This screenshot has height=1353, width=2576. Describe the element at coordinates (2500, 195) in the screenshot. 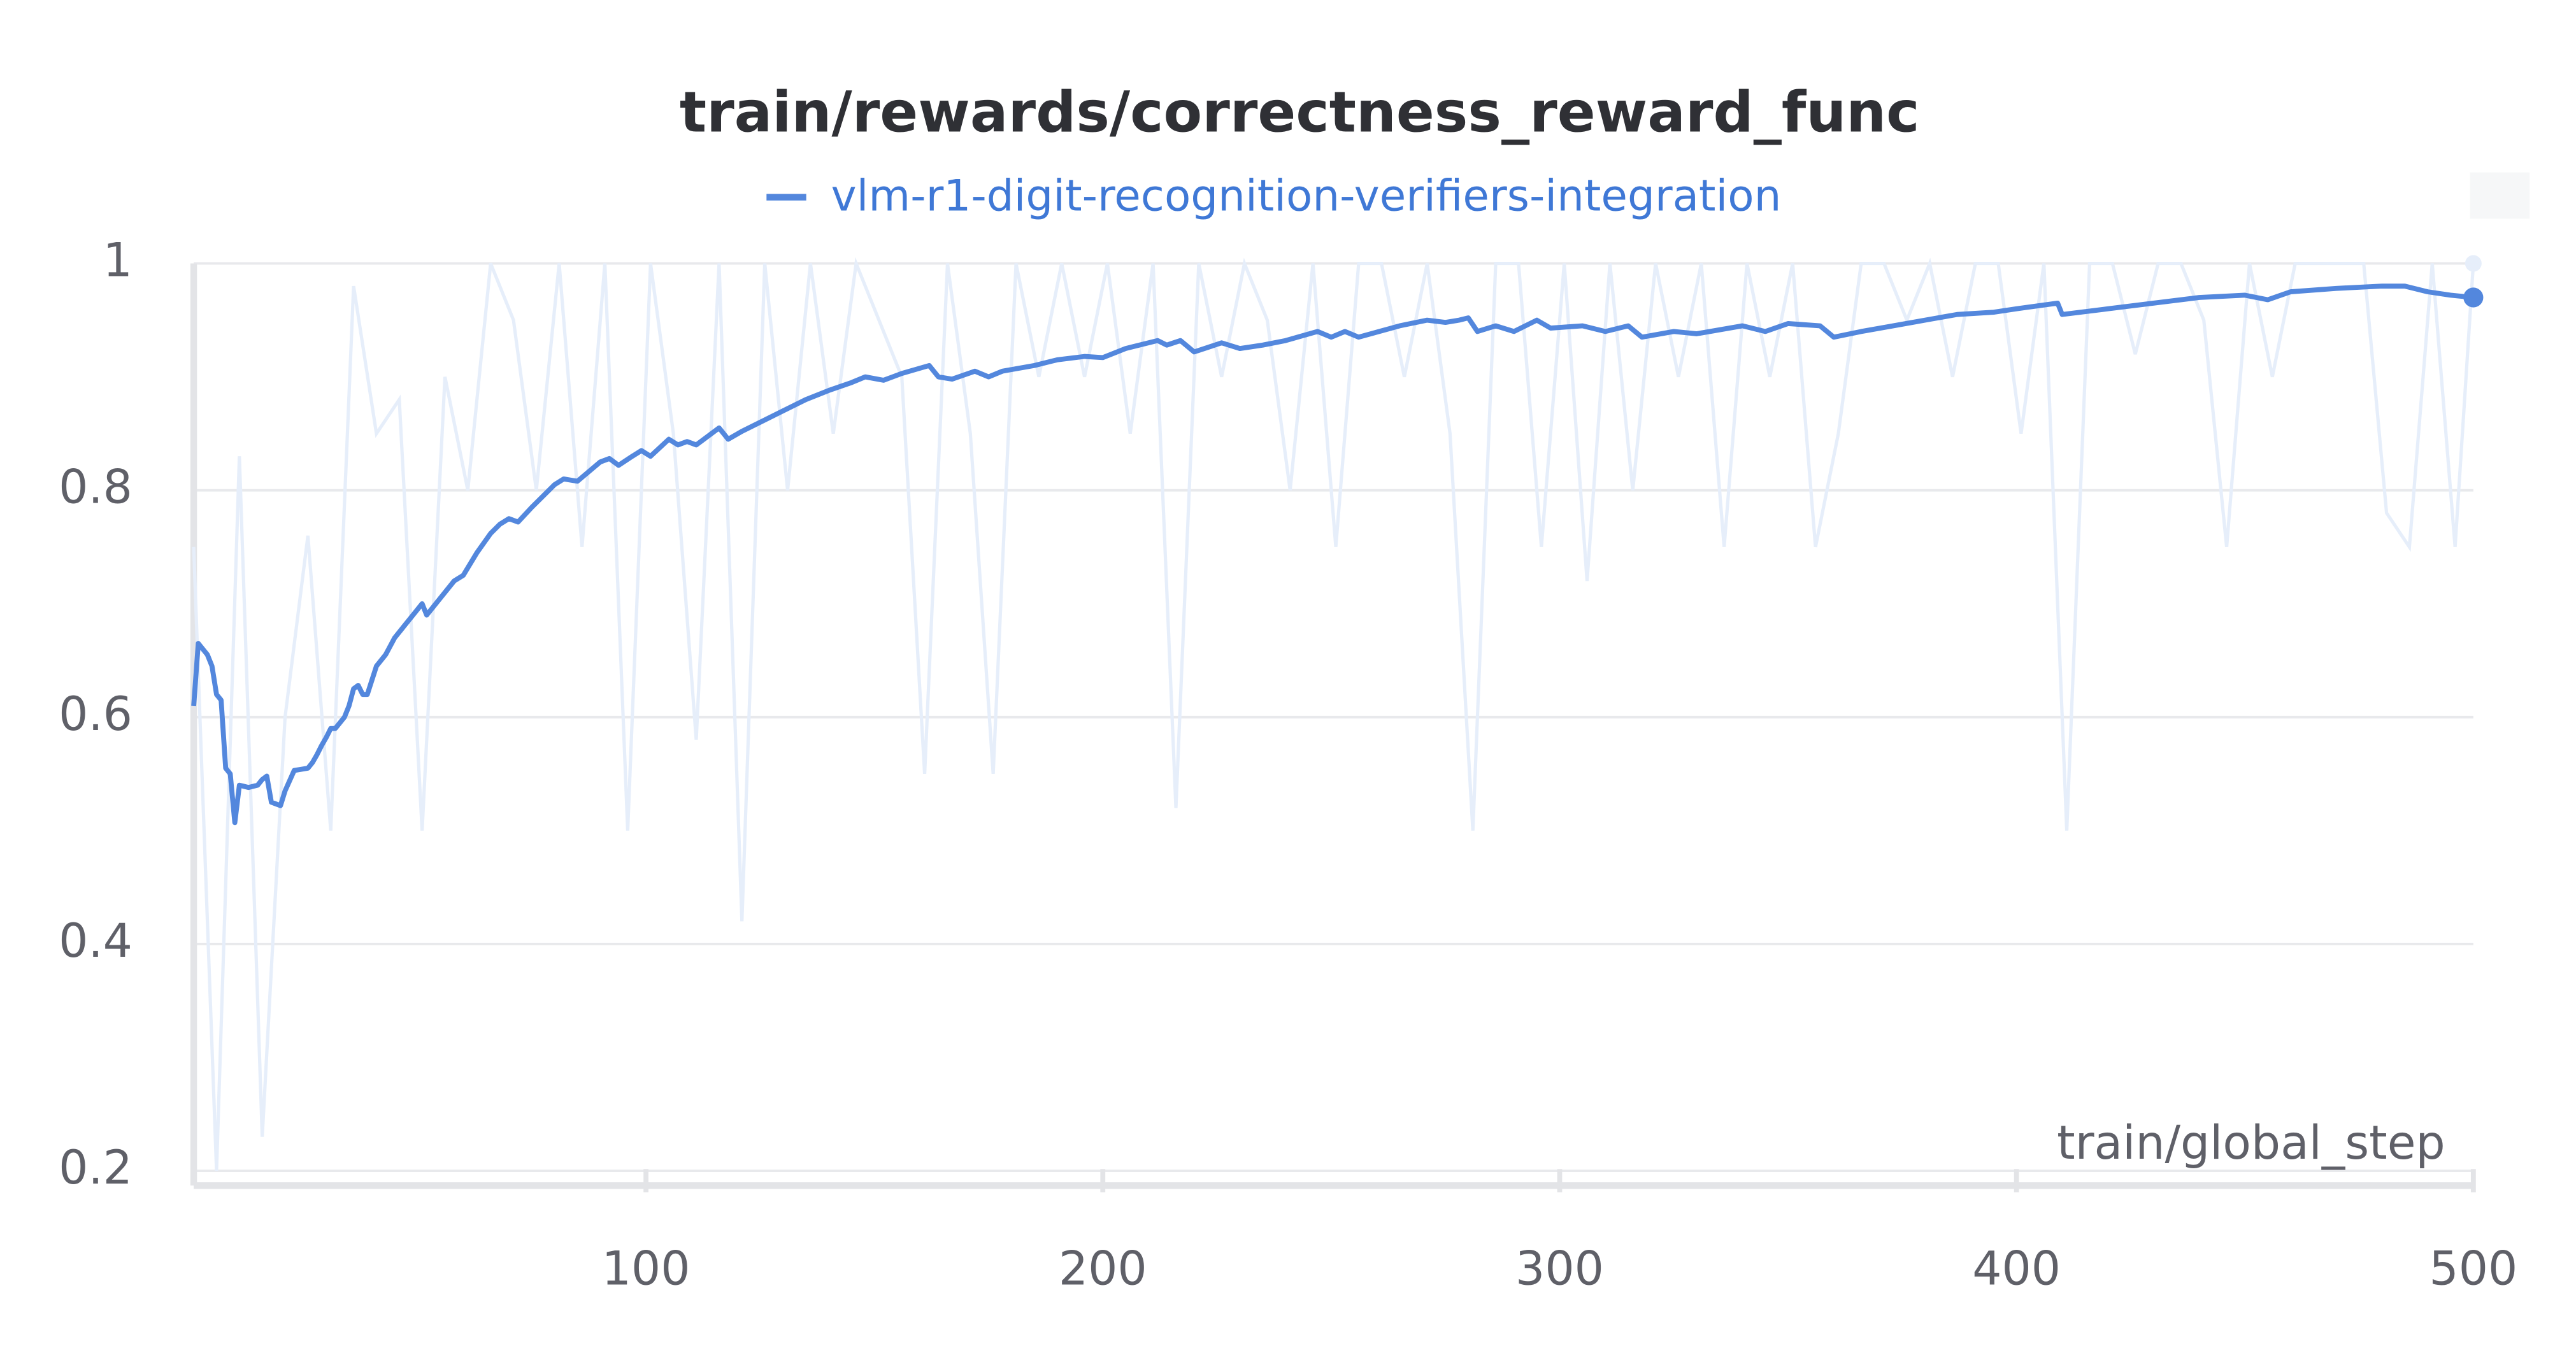

I see `panel-control` at that location.